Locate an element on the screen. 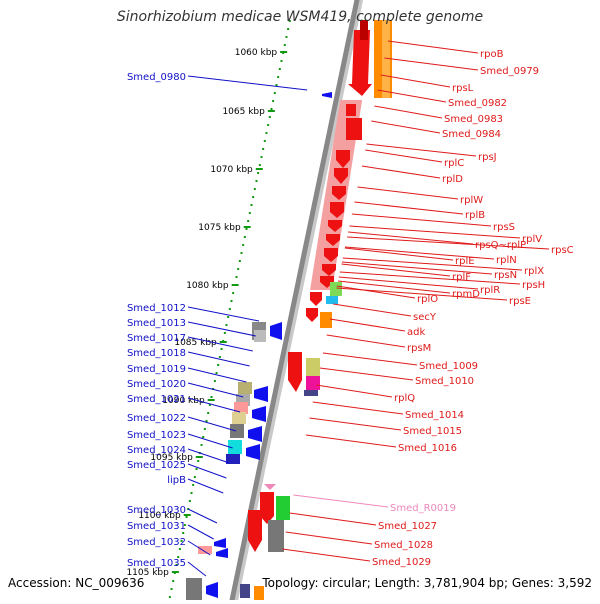  gene-label-plus: rplB is located at coordinates (475, 215).